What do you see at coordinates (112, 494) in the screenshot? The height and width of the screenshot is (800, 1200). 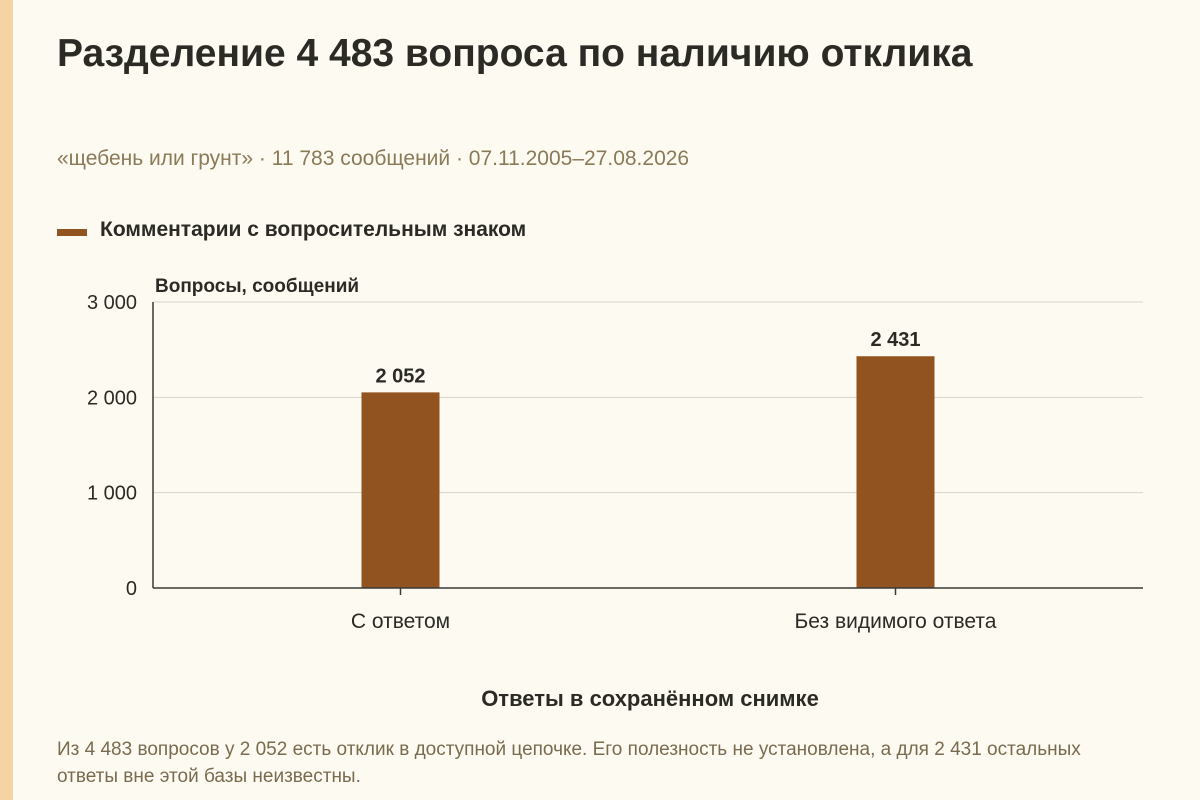 I see `y-tick-label: 1 000` at bounding box center [112, 494].